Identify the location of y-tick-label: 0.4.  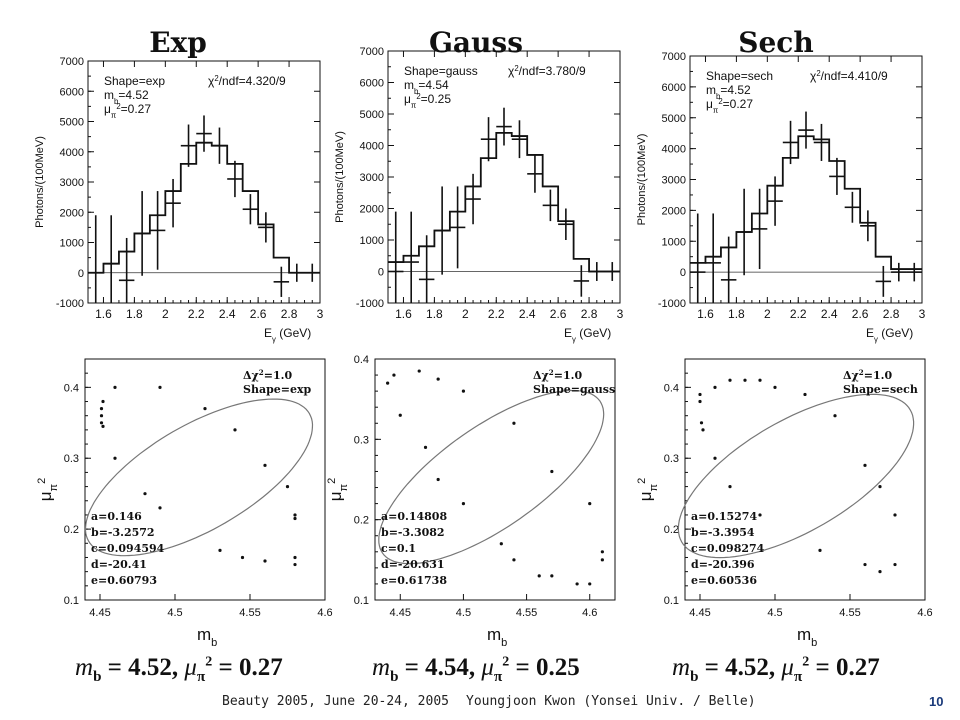
(361, 360).